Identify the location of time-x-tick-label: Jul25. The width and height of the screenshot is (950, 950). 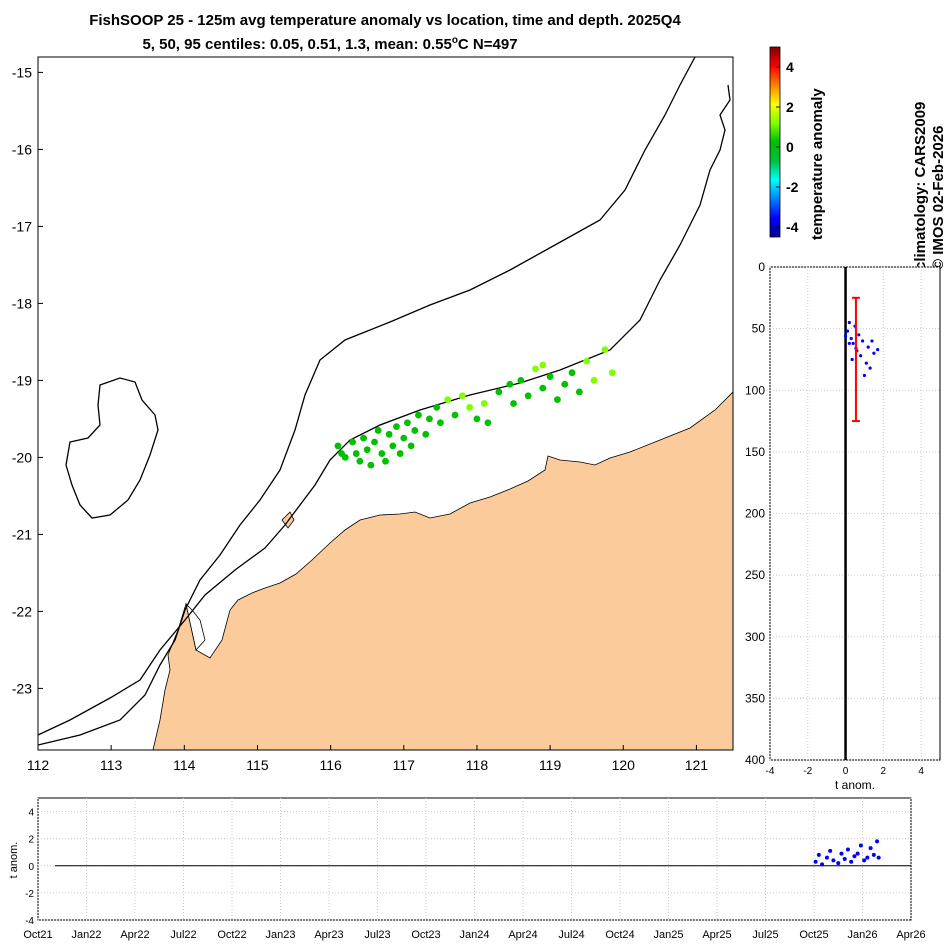
(765, 935).